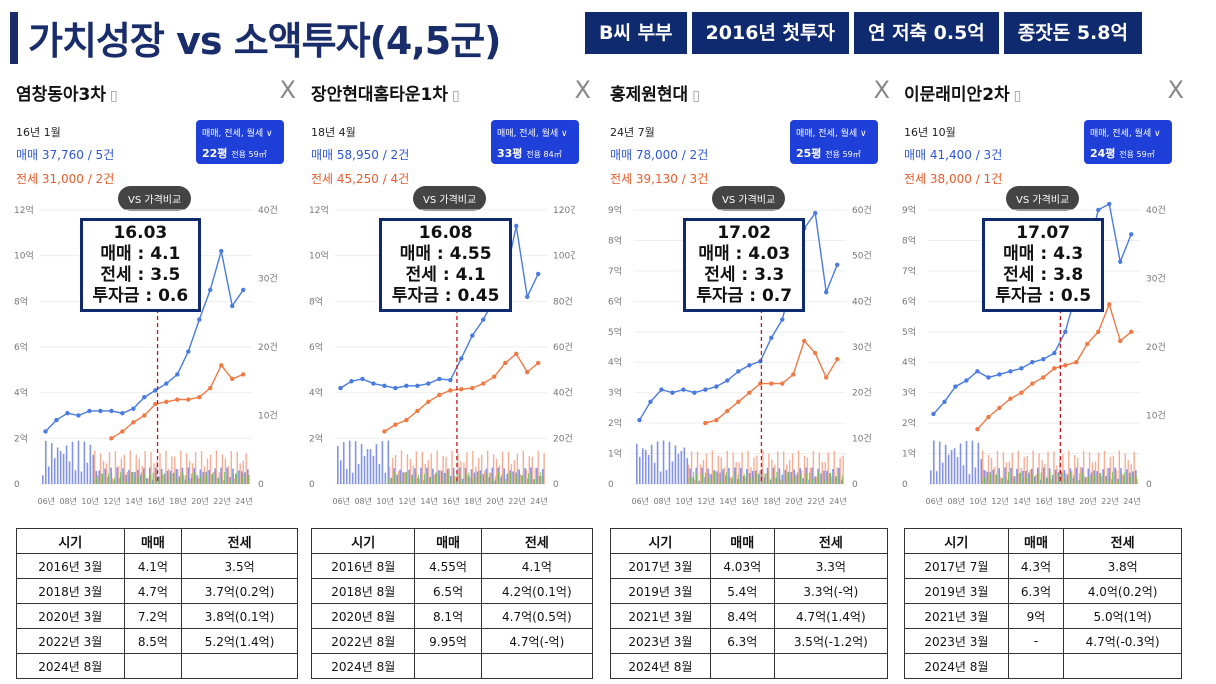  What do you see at coordinates (615, 271) in the screenshot?
I see `y-tick-label: 7억` at bounding box center [615, 271].